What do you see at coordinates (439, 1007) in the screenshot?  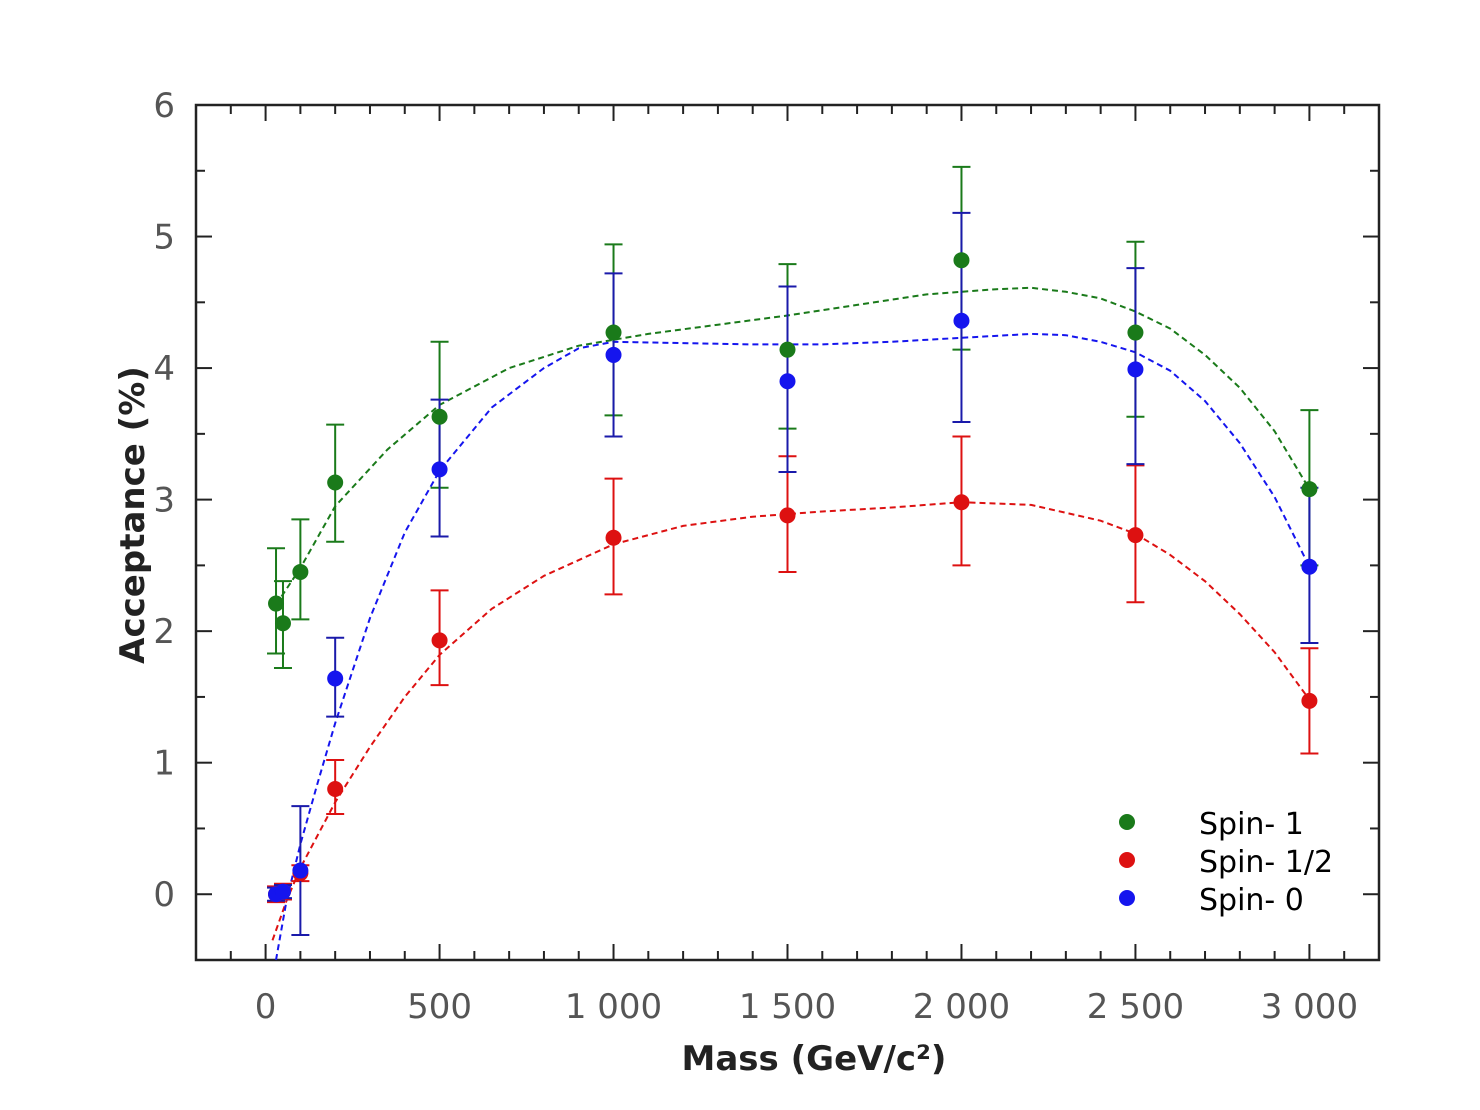 I see `x-tick-label: 500` at bounding box center [439, 1007].